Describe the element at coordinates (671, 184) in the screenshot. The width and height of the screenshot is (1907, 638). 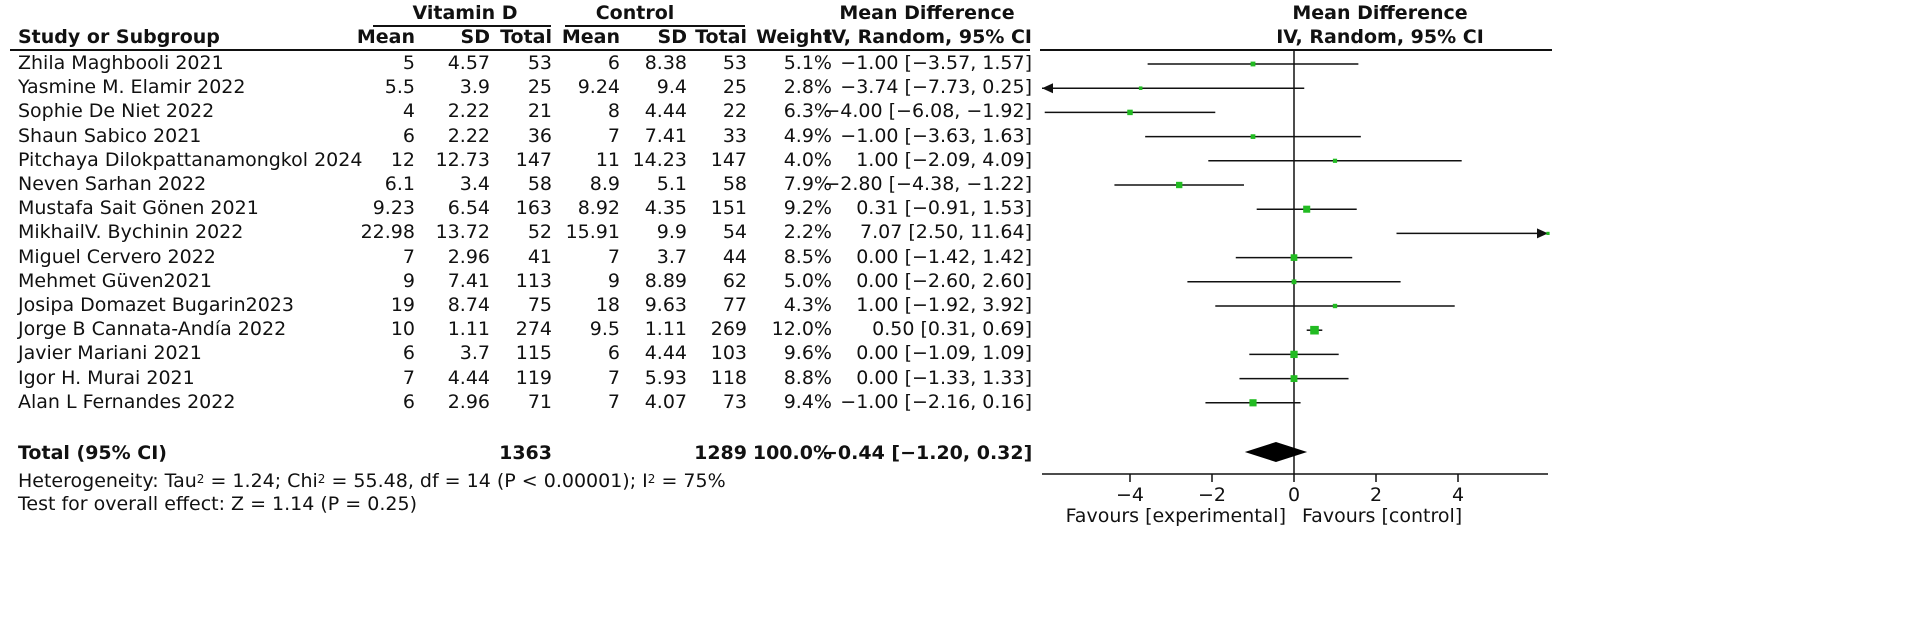
I see `control-sd: 5.1` at that location.